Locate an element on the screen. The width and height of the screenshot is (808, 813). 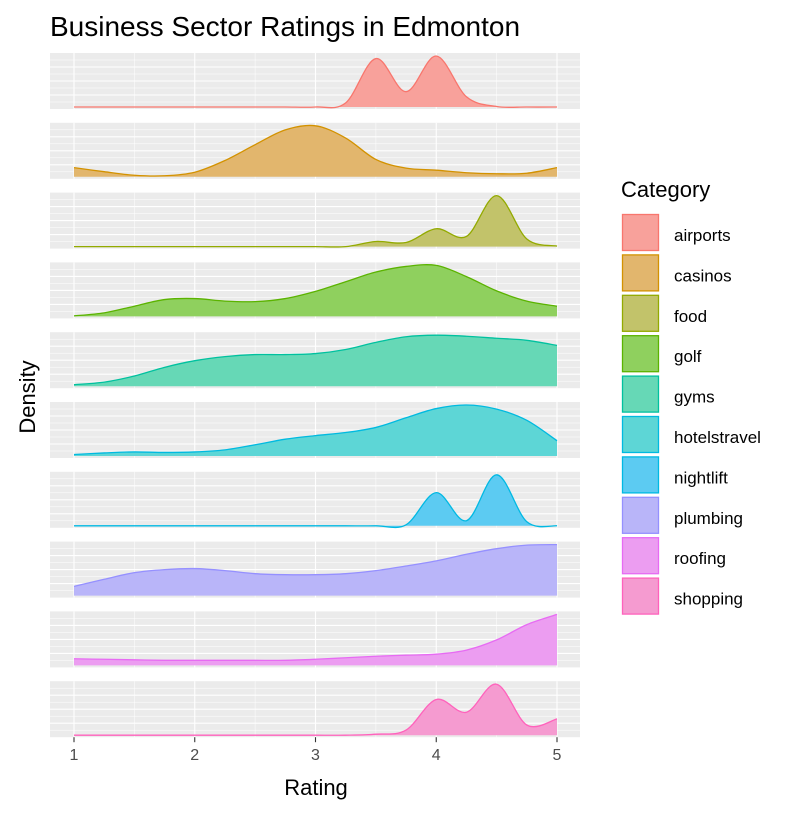
legend-item-plumbing: plumbing is located at coordinates (682, 515).